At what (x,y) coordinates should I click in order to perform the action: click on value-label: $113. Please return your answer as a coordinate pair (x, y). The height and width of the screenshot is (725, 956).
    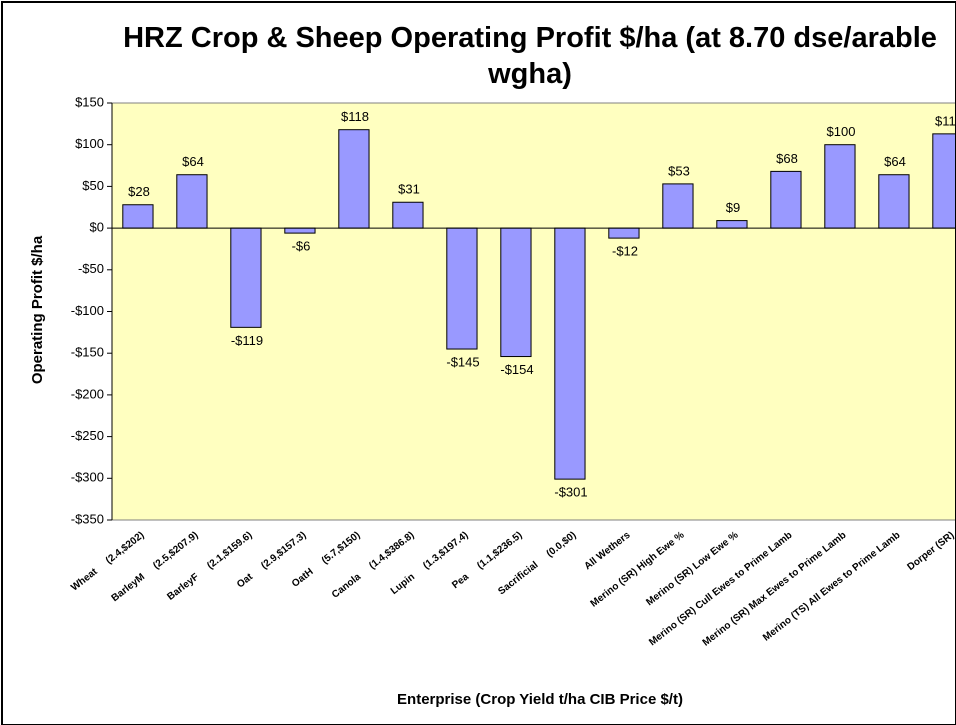
    Looking at the image, I should click on (945, 120).